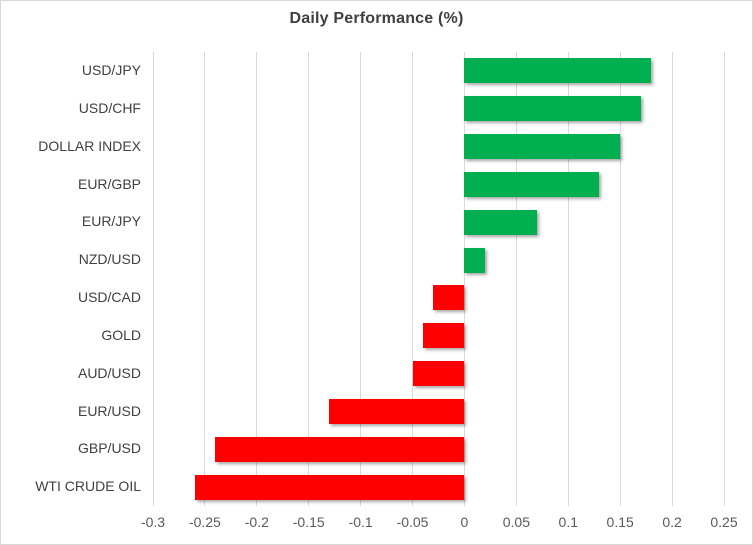 This screenshot has width=753, height=545. I want to click on x-tick--0.2: -0.2, so click(256, 522).